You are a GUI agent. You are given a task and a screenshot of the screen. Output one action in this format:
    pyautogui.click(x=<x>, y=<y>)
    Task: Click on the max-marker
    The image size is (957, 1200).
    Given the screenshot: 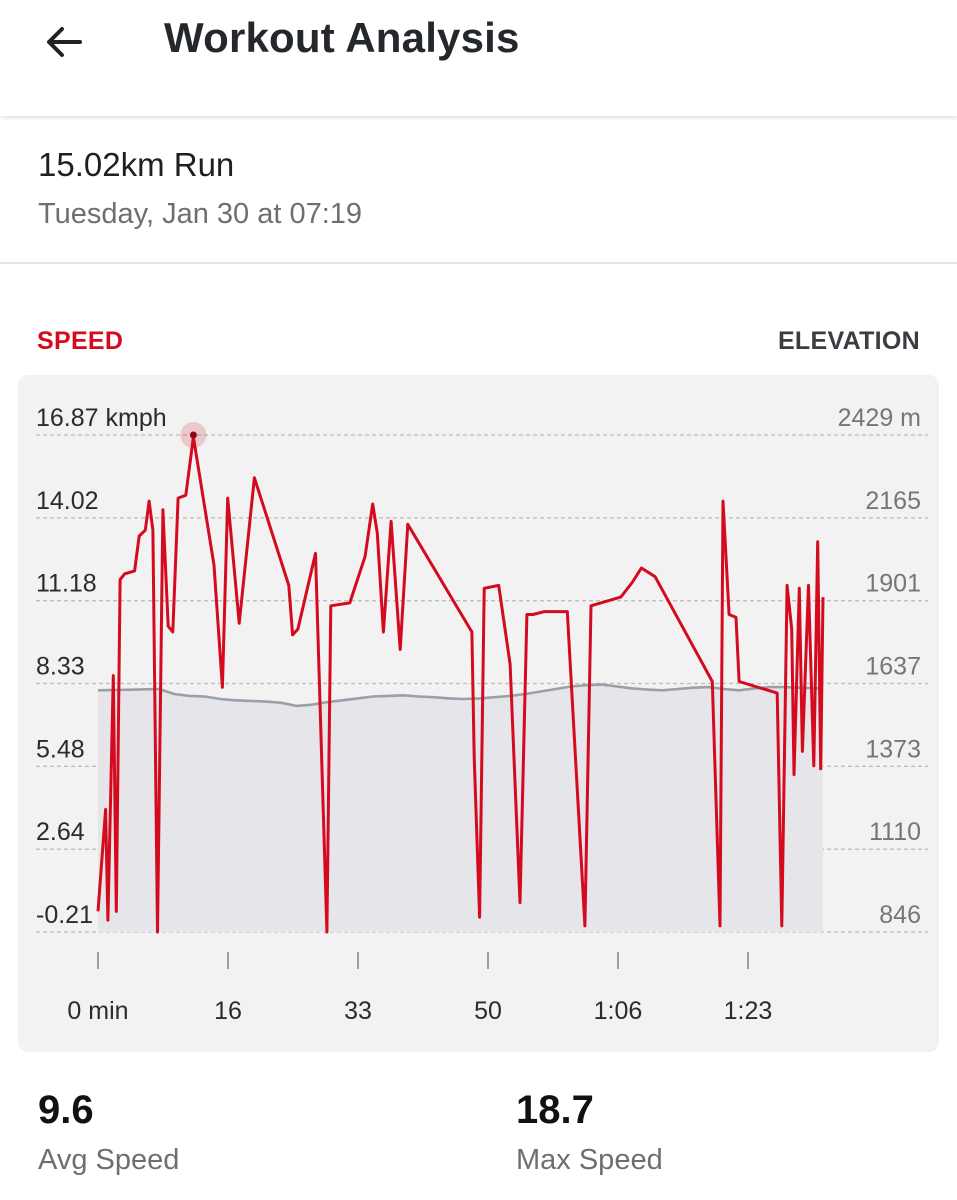 What is the action you would take?
    pyautogui.click(x=193, y=435)
    